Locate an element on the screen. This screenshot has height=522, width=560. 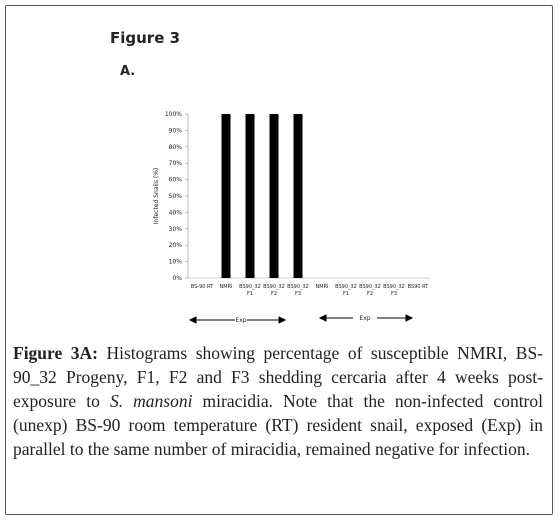
x-tick-label: BS-90 RT is located at coordinates (202, 287).